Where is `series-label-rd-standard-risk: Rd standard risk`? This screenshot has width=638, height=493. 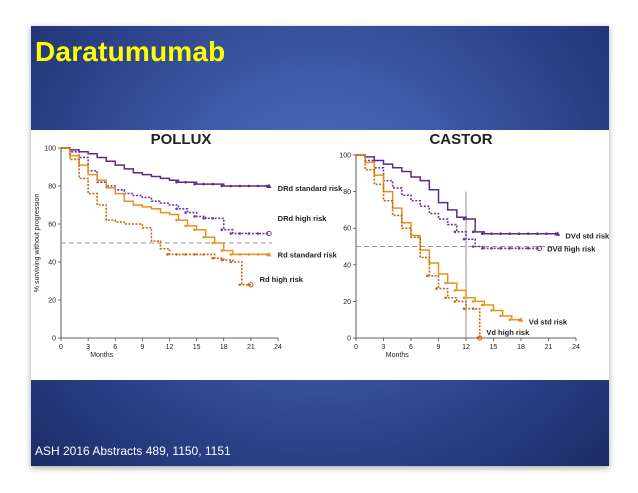
series-label-rd-standard-risk: Rd standard risk is located at coordinates (308, 254).